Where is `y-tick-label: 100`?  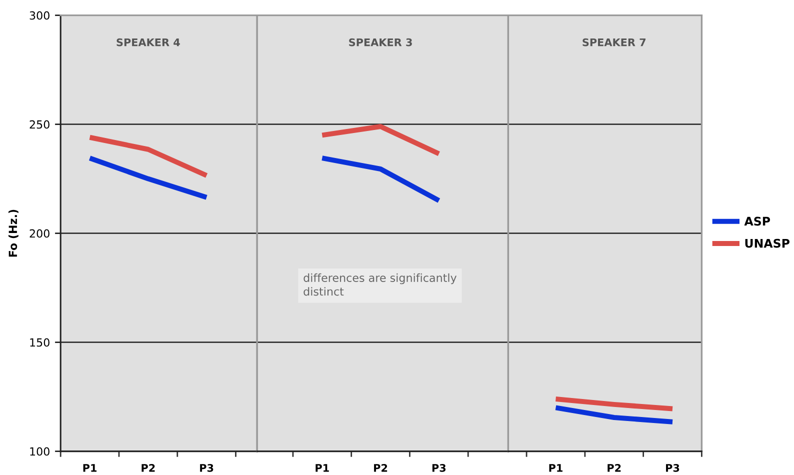 y-tick-label: 100 is located at coordinates (40, 451).